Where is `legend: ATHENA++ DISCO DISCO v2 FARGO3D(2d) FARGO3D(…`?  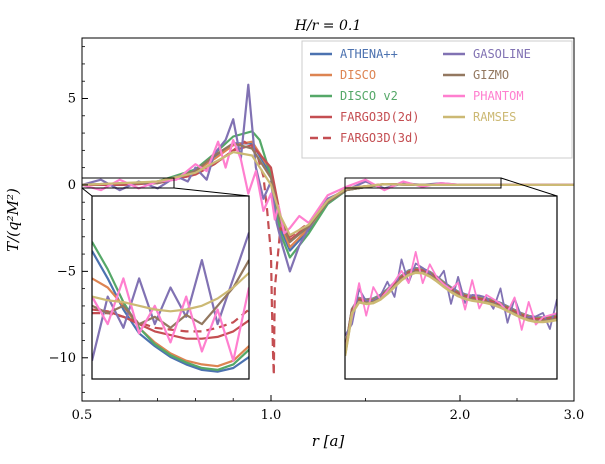
legend: ATHENA++ DISCO DISCO v2 FARGO3D(2d) FARGO3D(… is located at coordinates (437, 99).